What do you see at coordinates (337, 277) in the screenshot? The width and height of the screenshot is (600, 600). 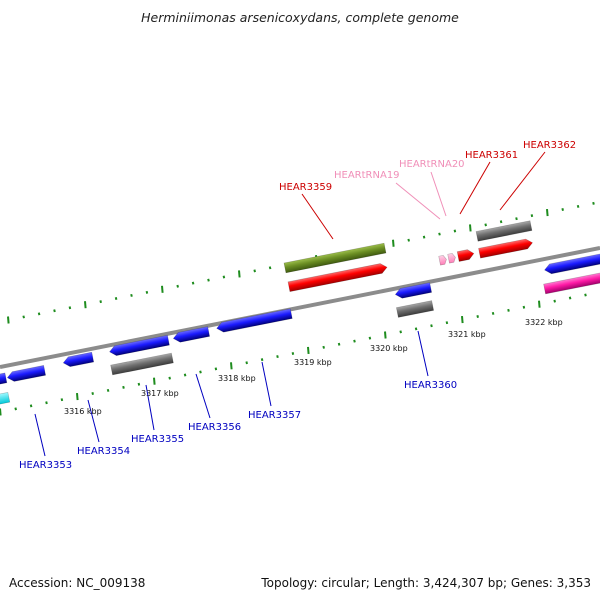 I see `gene-hear3359-arrow` at bounding box center [337, 277].